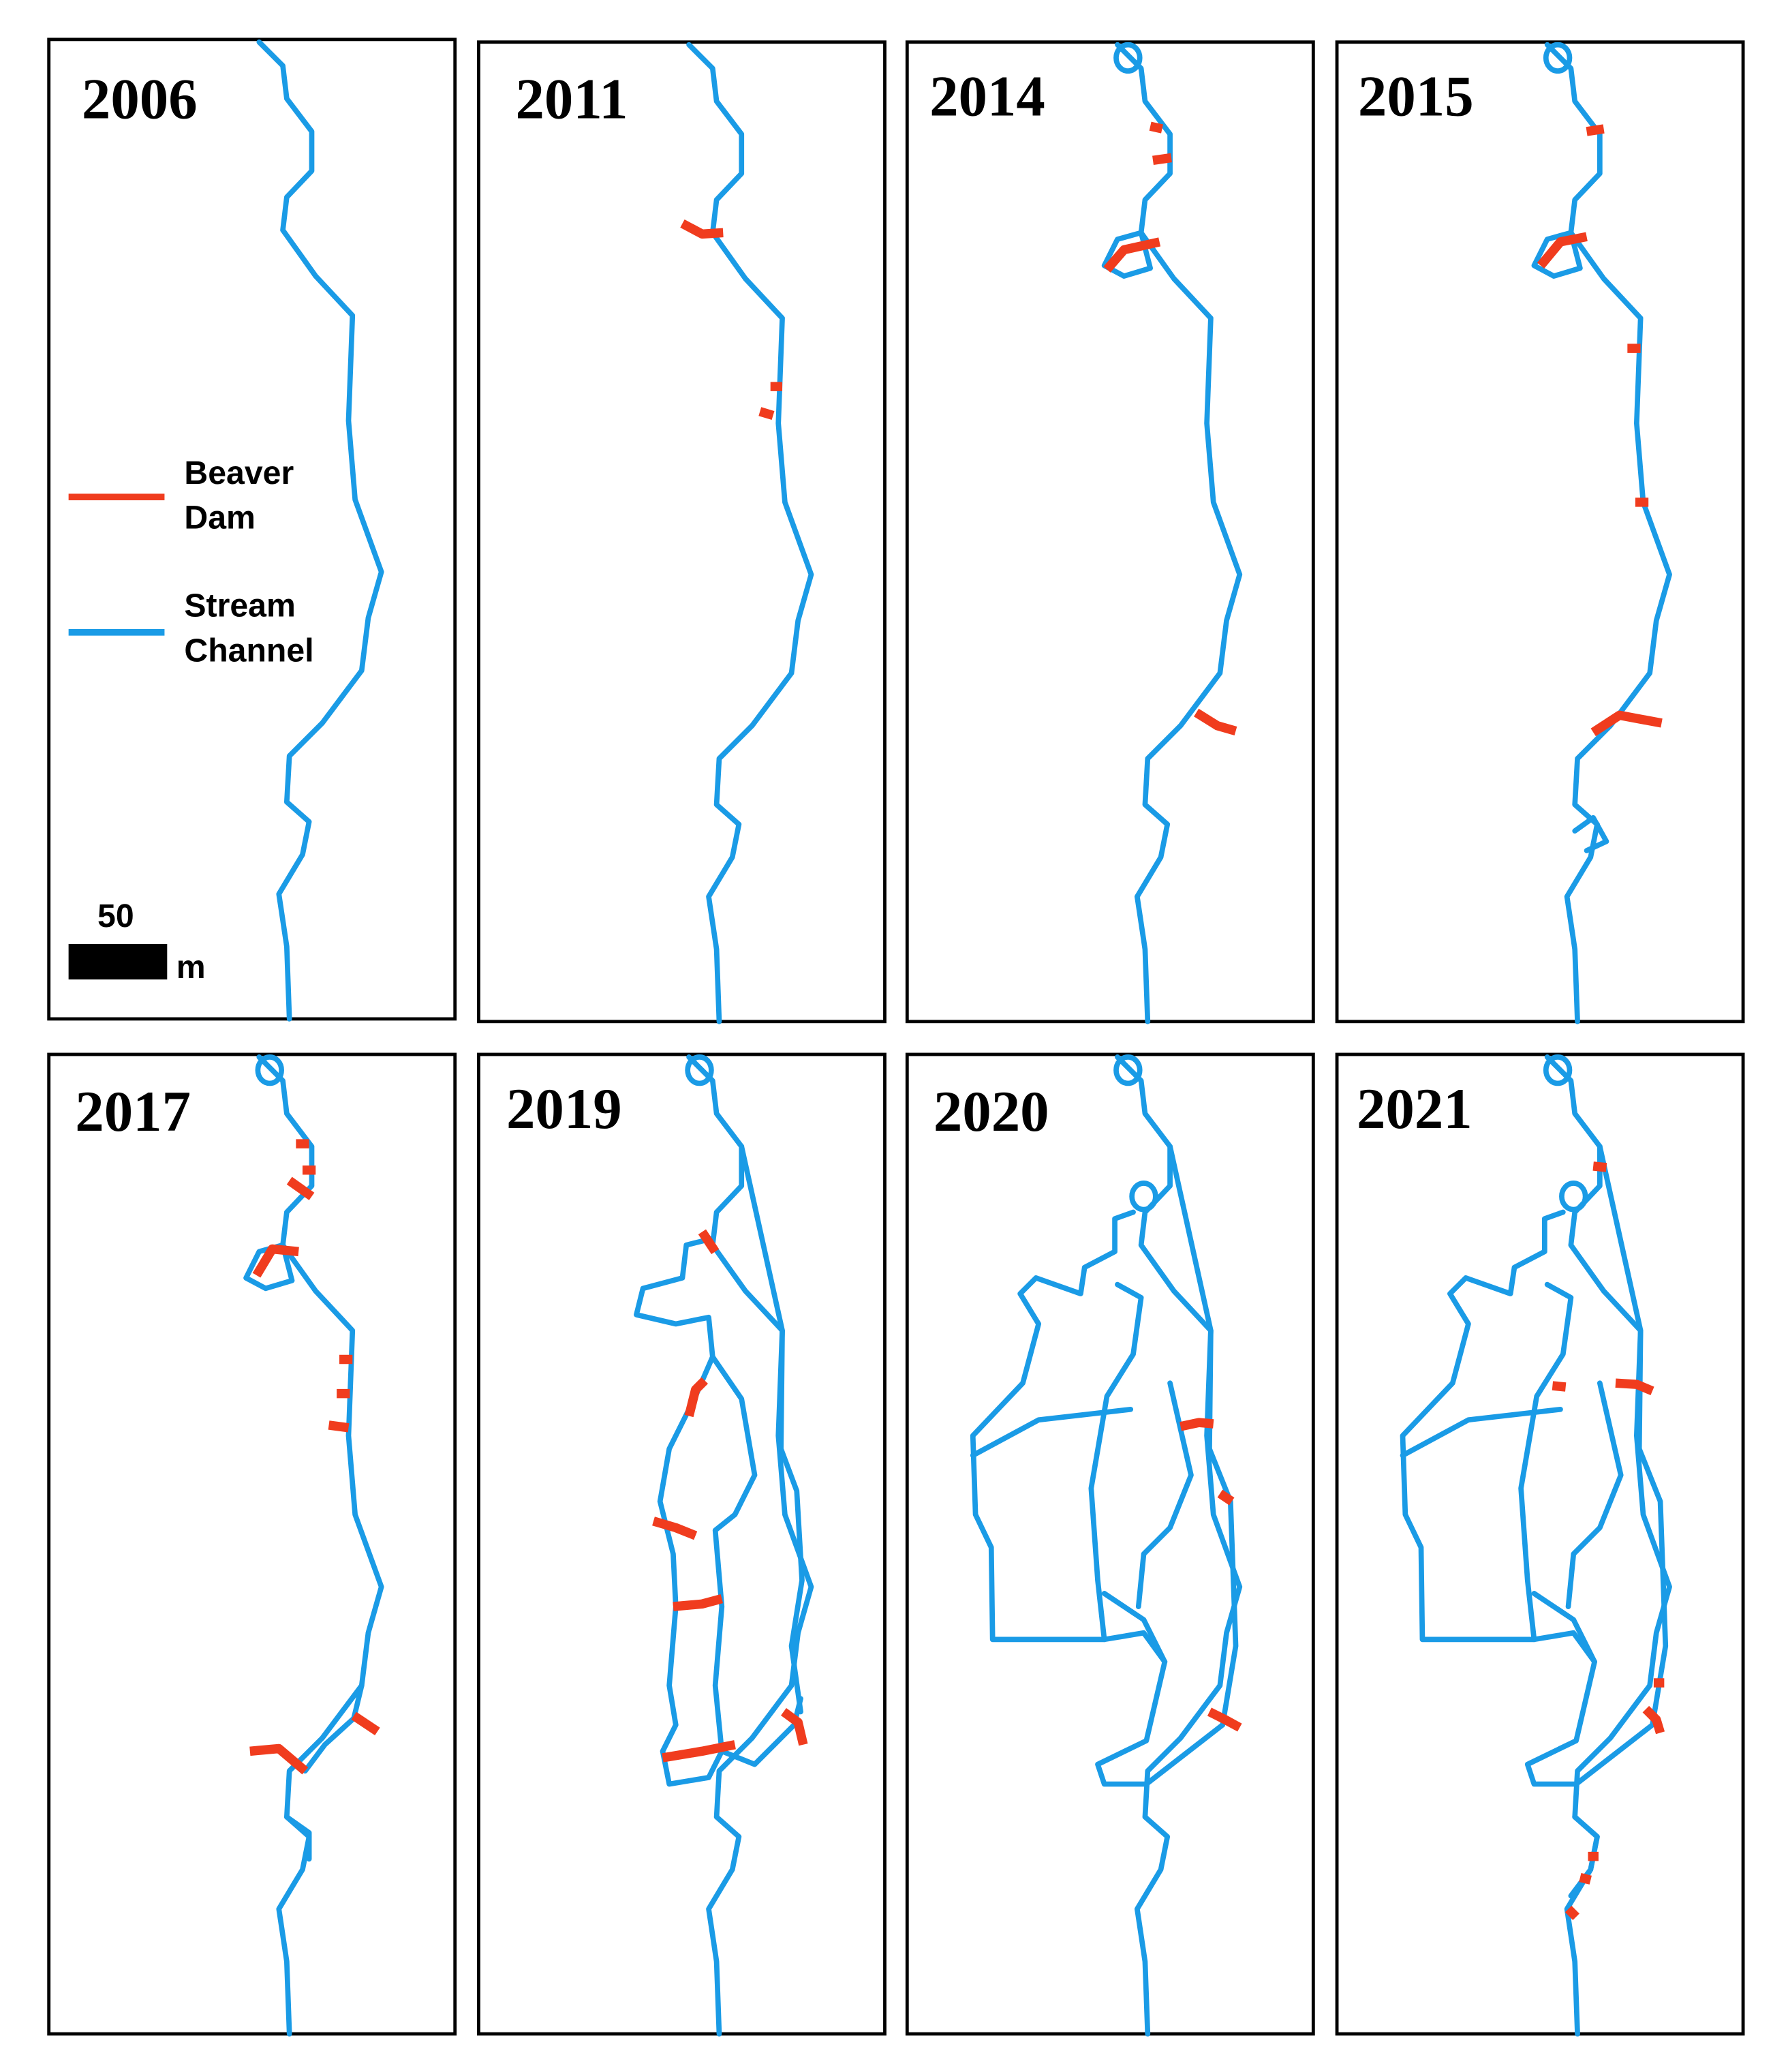 The image size is (1788, 2072). Describe the element at coordinates (248, 650) in the screenshot. I see `legend-label: Channel` at that location.